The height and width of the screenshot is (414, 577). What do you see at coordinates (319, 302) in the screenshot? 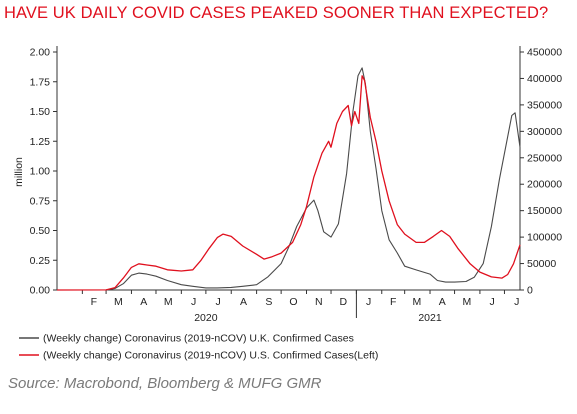
I see `x-tick-label: N` at bounding box center [319, 302].